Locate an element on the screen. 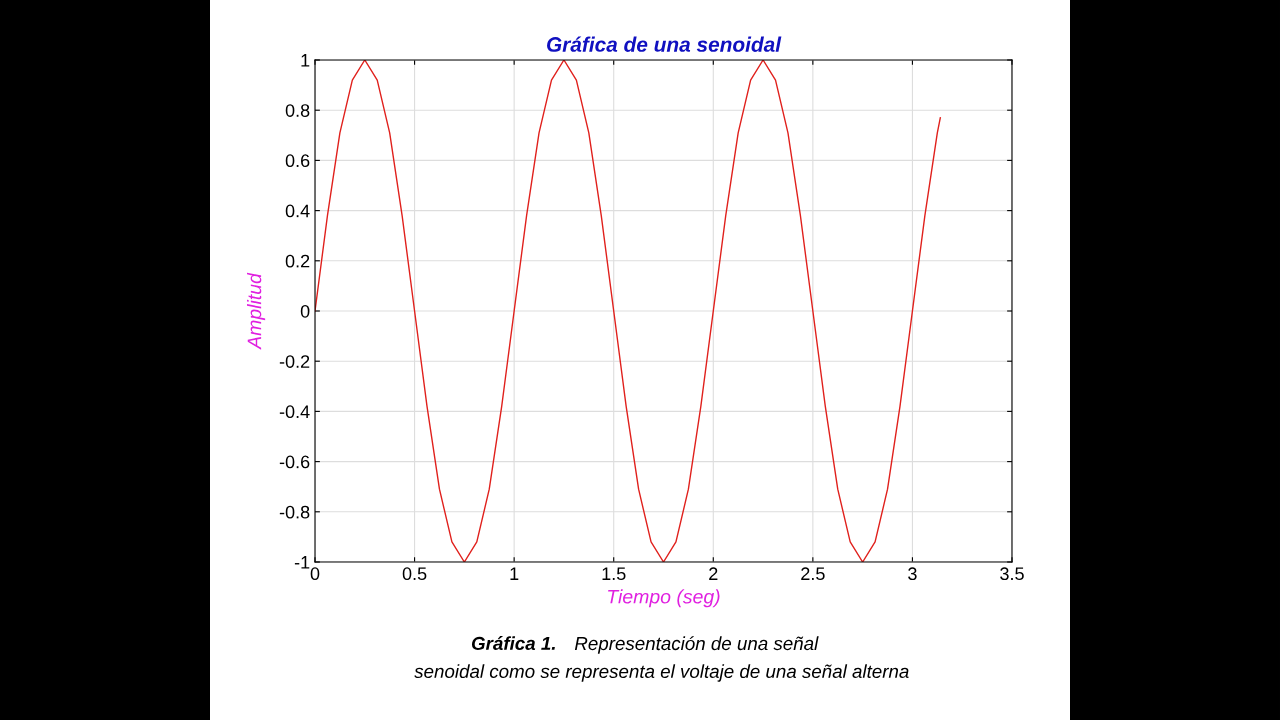 The image size is (1280, 720). text: Representación de una señal is located at coordinates (696, 645).